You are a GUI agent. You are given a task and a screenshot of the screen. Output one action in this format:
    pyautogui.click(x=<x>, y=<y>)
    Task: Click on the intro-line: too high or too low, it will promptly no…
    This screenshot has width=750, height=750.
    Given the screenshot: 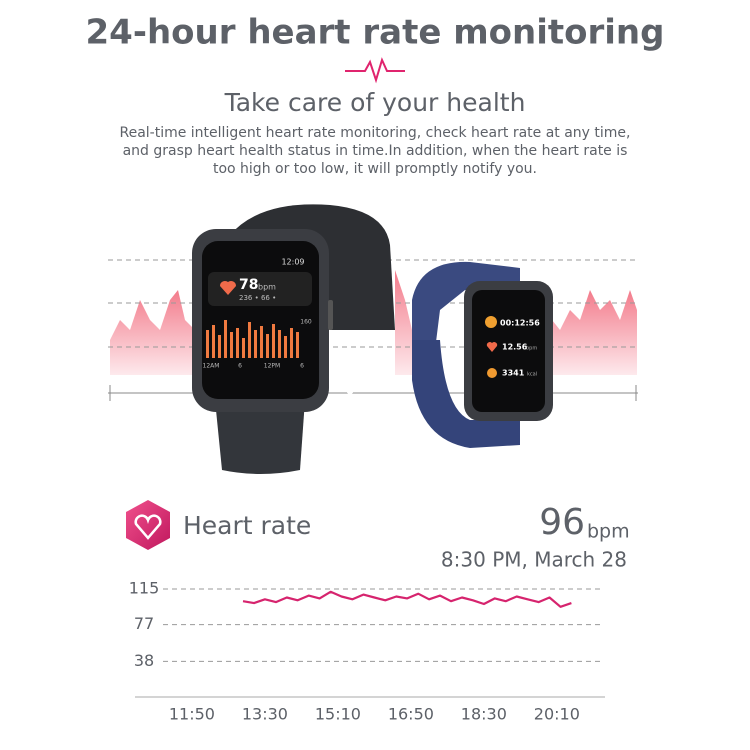 What is the action you would take?
    pyautogui.click(x=375, y=169)
    